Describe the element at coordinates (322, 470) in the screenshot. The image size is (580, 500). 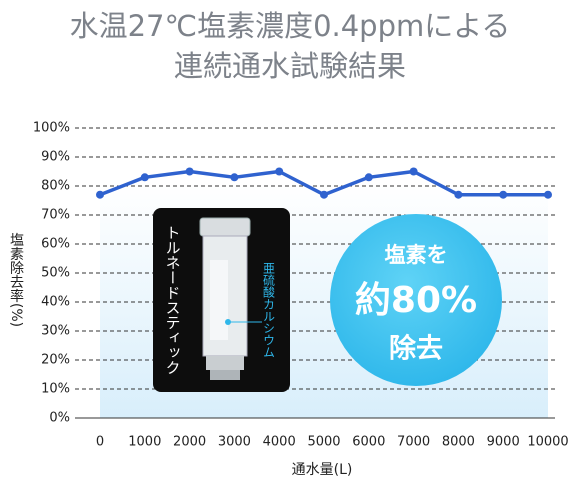
I see `x-axis-label: 通水量(L)` at that location.